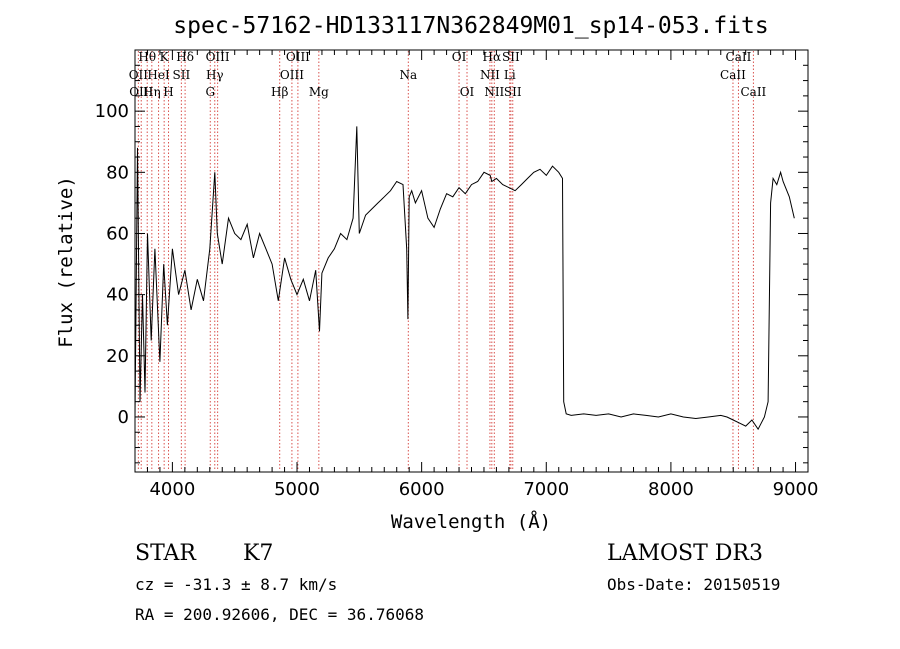  Describe the element at coordinates (739, 57) in the screenshot. I see `emission-line-label-26: CaII` at that location.